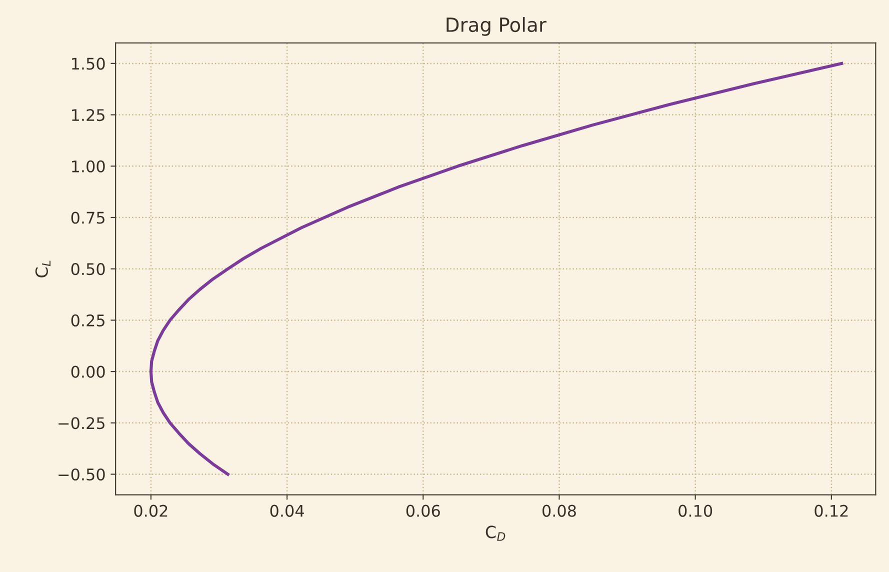 The width and height of the screenshot is (889, 572). What do you see at coordinates (496, 26) in the screenshot?
I see `chart-title: Drag Polar` at bounding box center [496, 26].